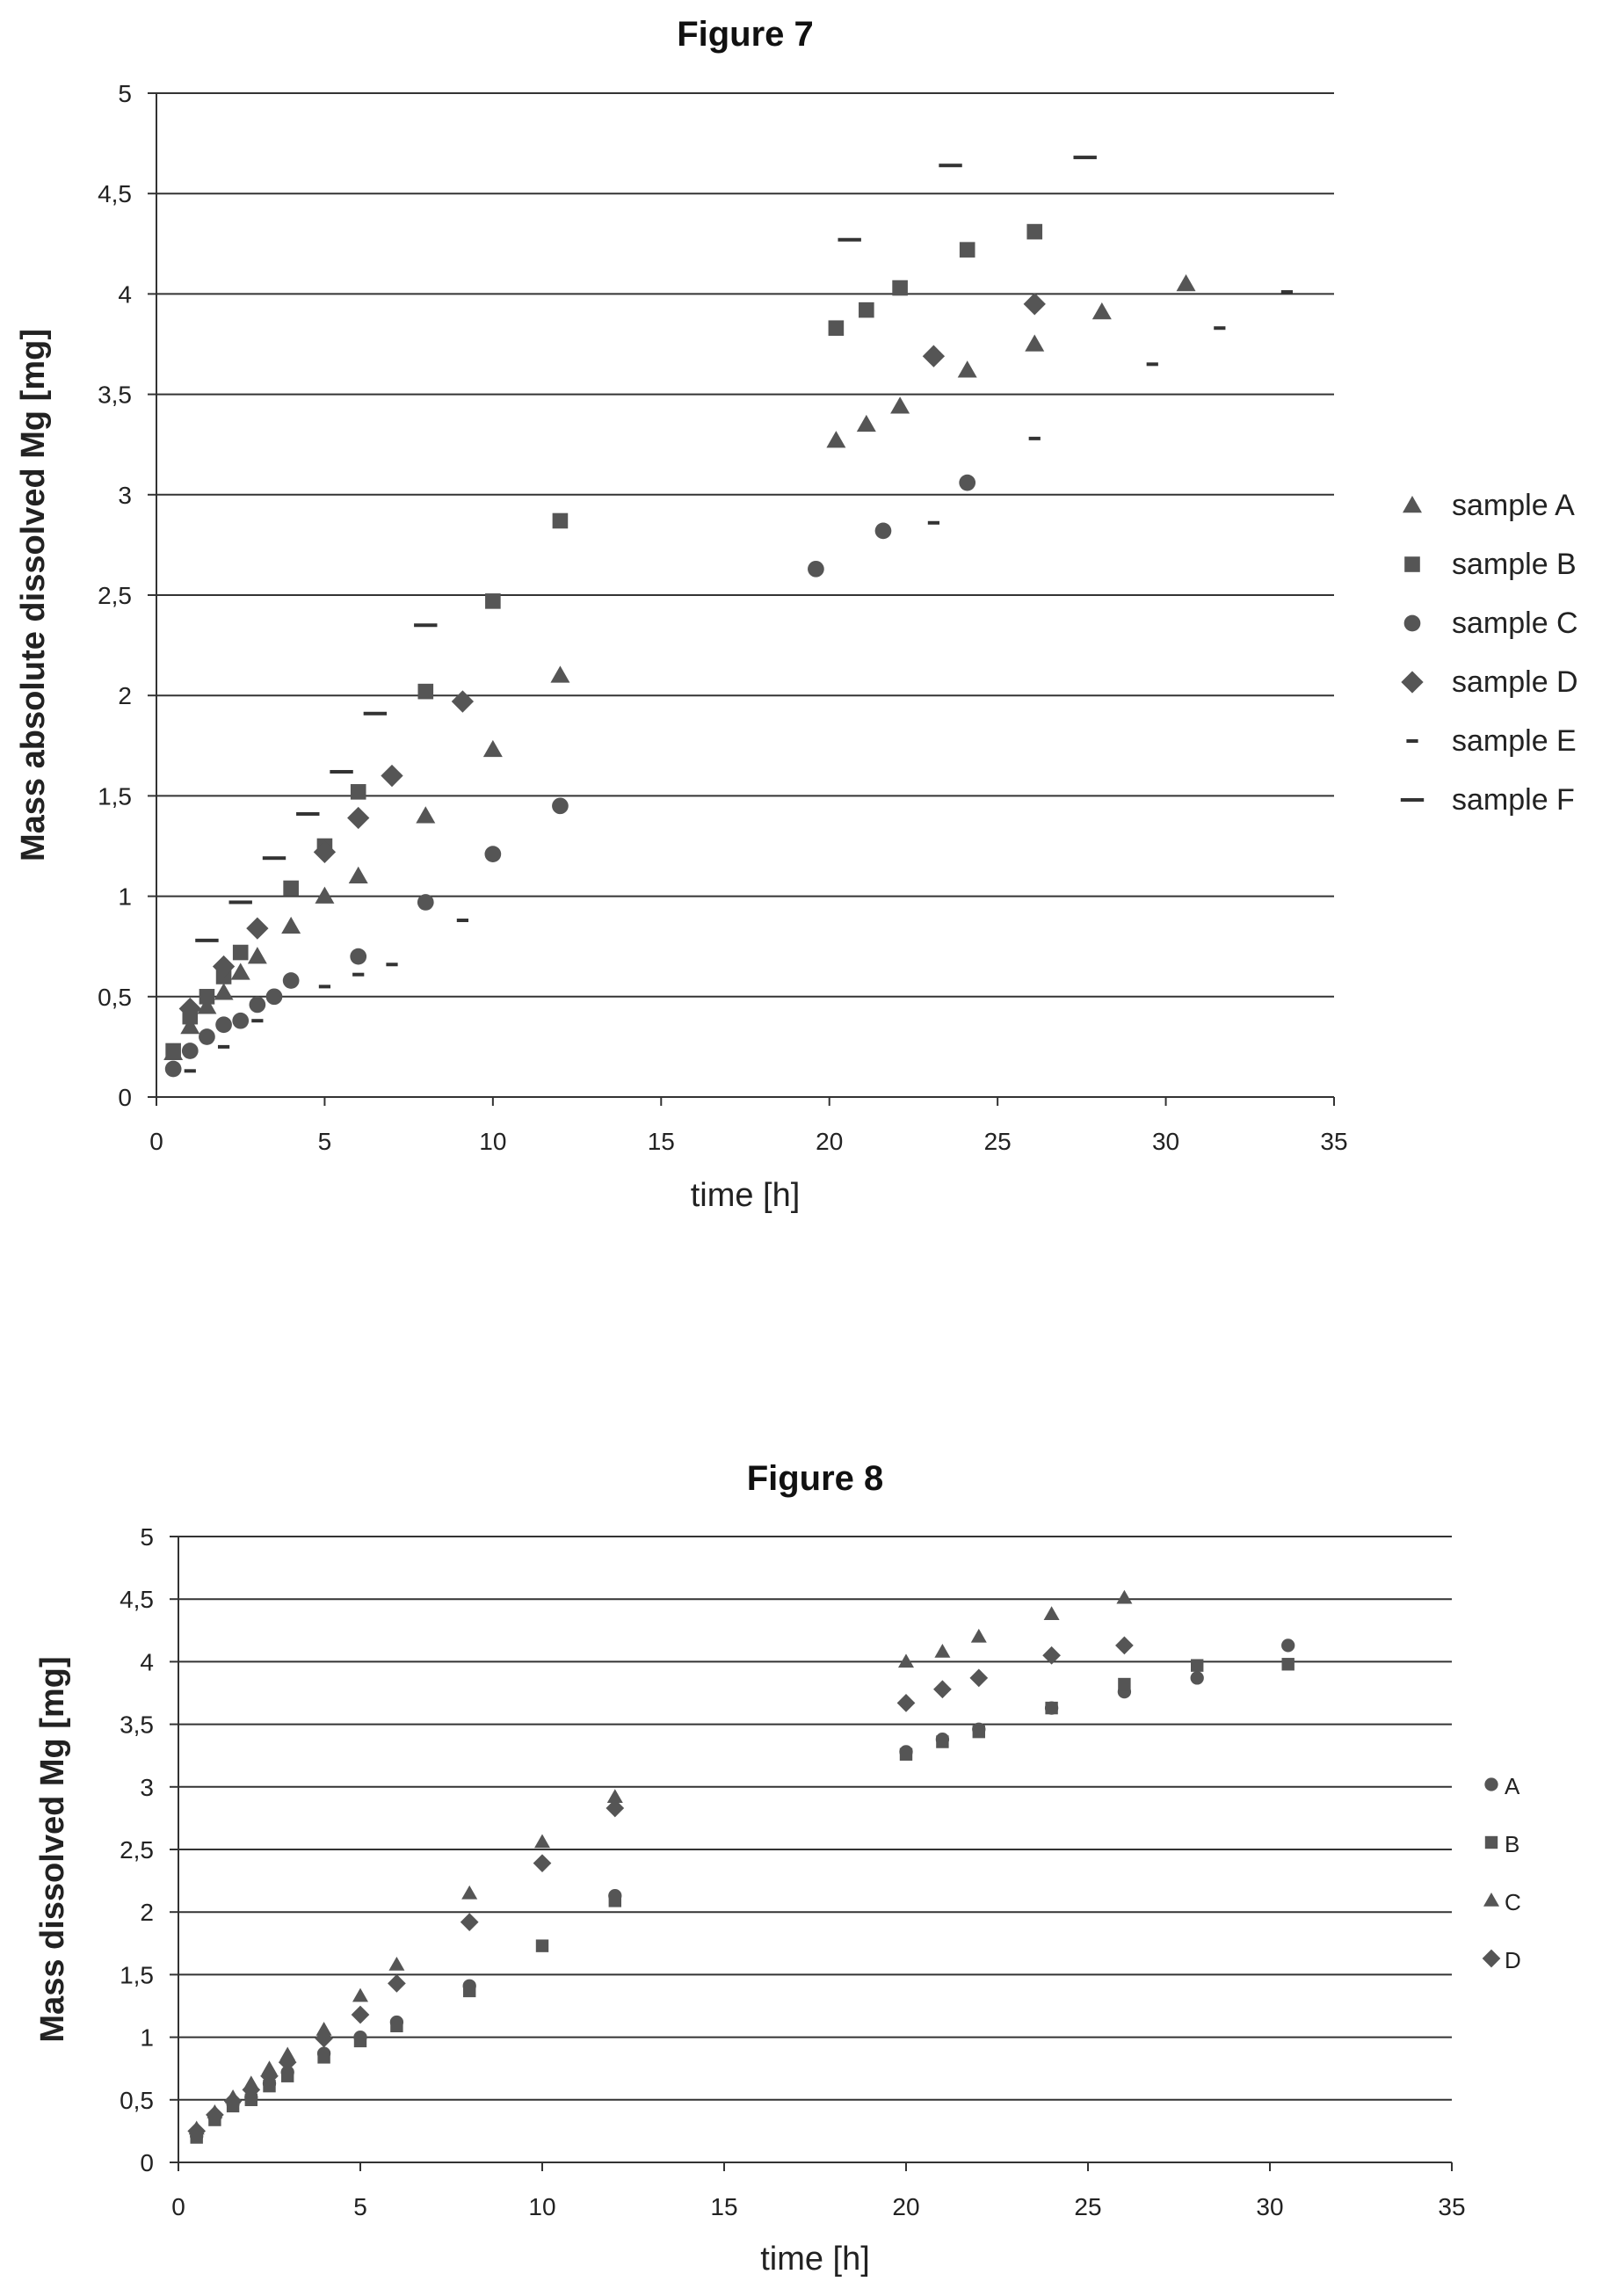 This screenshot has height=2296, width=1610. What do you see at coordinates (33, 595) in the screenshot?
I see `y-axis-title: Mass absolute dissolved Mg [mg]` at bounding box center [33, 595].